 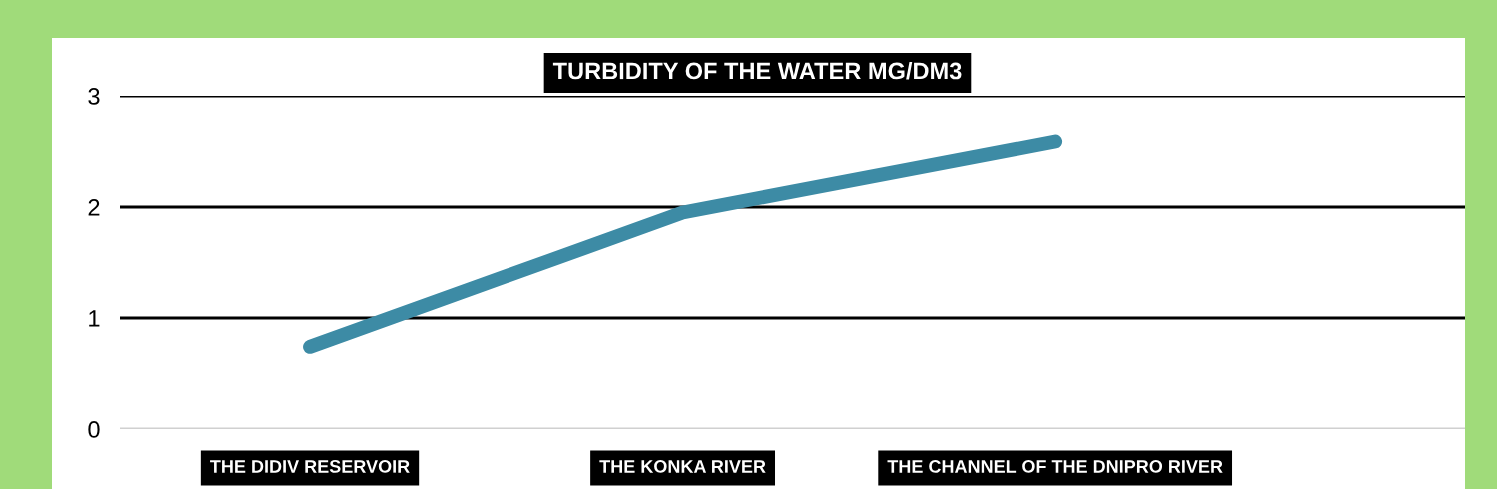 What do you see at coordinates (1055, 466) in the screenshot?
I see `x-tick-label: THE CHANNEL OF THE DNIPRO RIVER` at bounding box center [1055, 466].